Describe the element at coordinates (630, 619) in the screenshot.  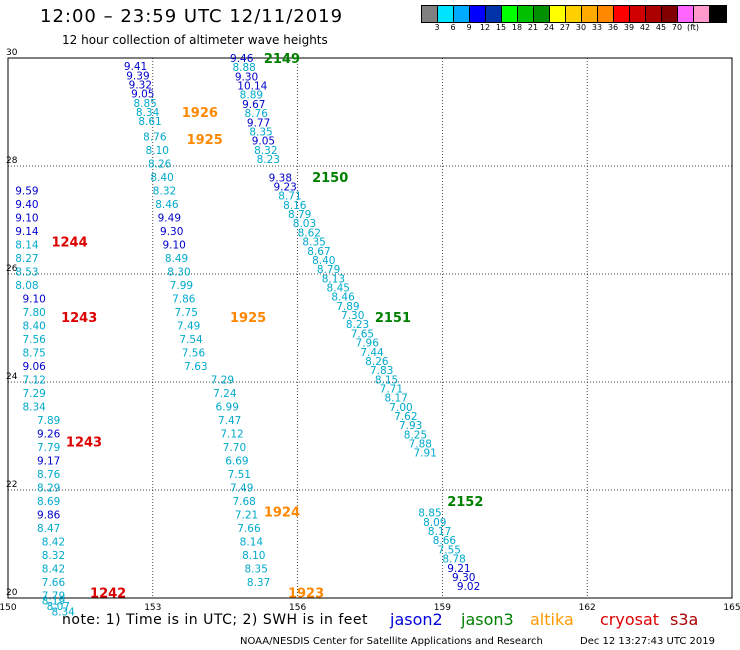
I see `satellite-legend-cryosat: cryosat` at that location.